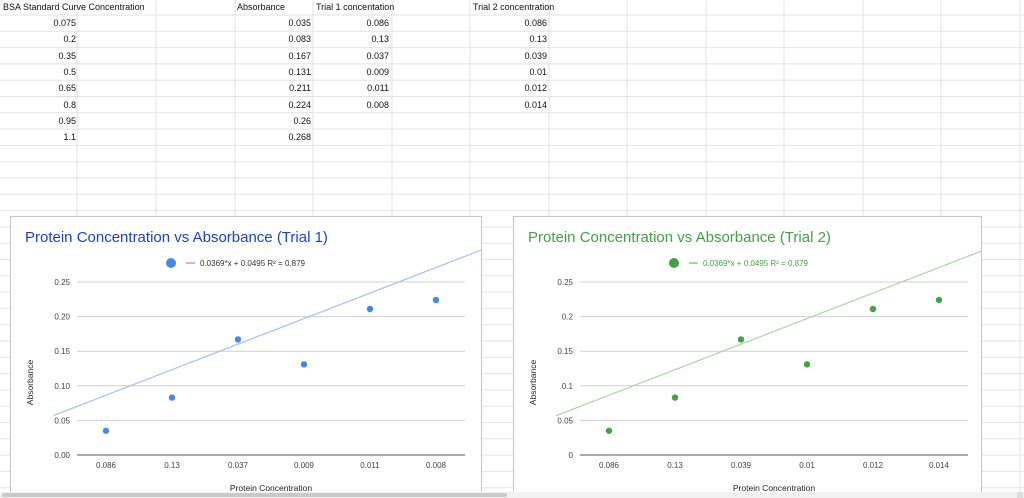 The width and height of the screenshot is (1024, 498). I want to click on absorbance-cell: 0.224, so click(299, 104).